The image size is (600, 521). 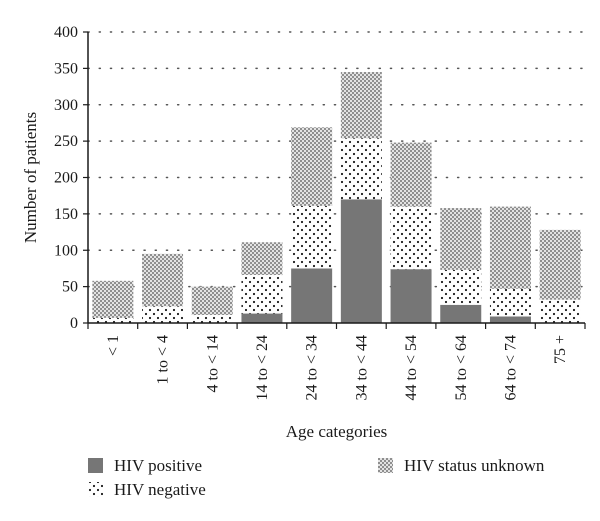 What do you see at coordinates (158, 465) in the screenshot?
I see `legend-label: HIV positive` at bounding box center [158, 465].